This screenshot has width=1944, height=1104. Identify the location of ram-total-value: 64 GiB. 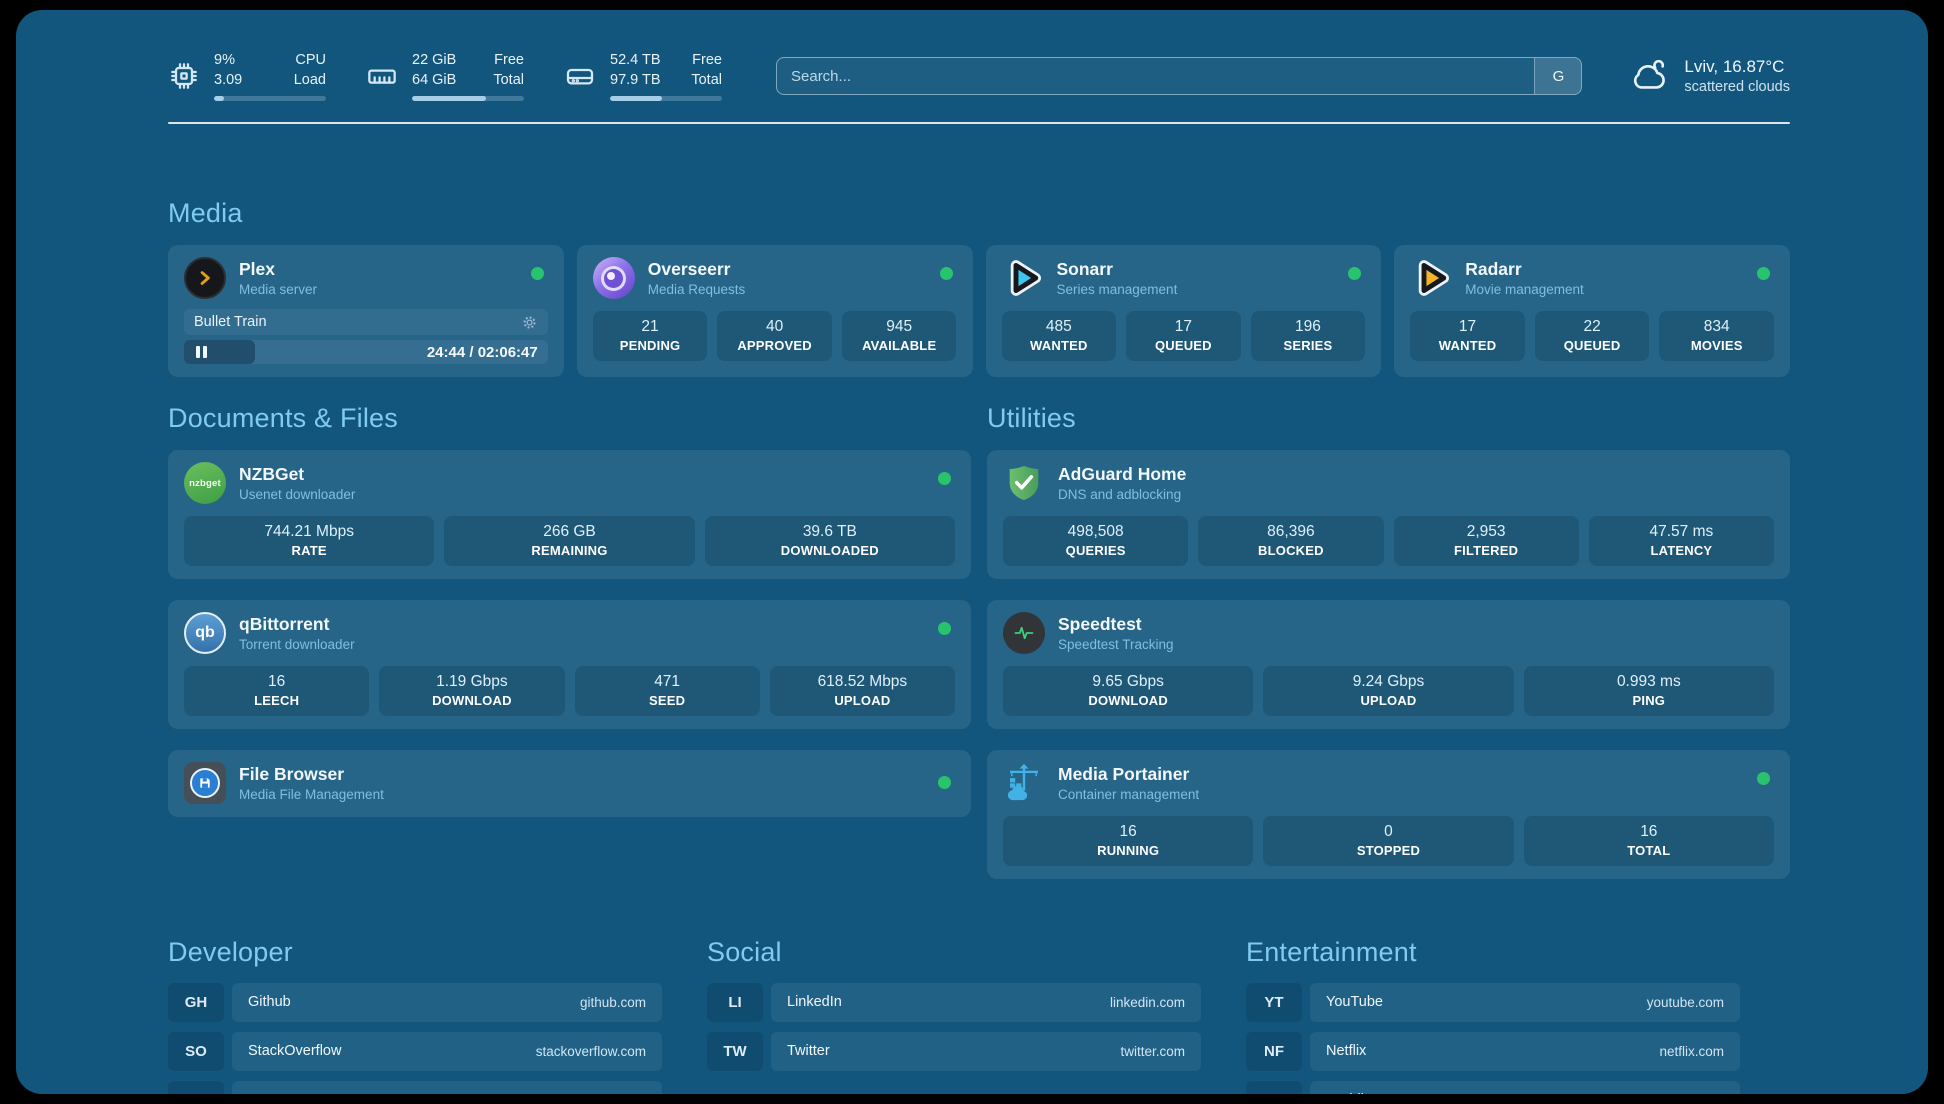
(434, 80).